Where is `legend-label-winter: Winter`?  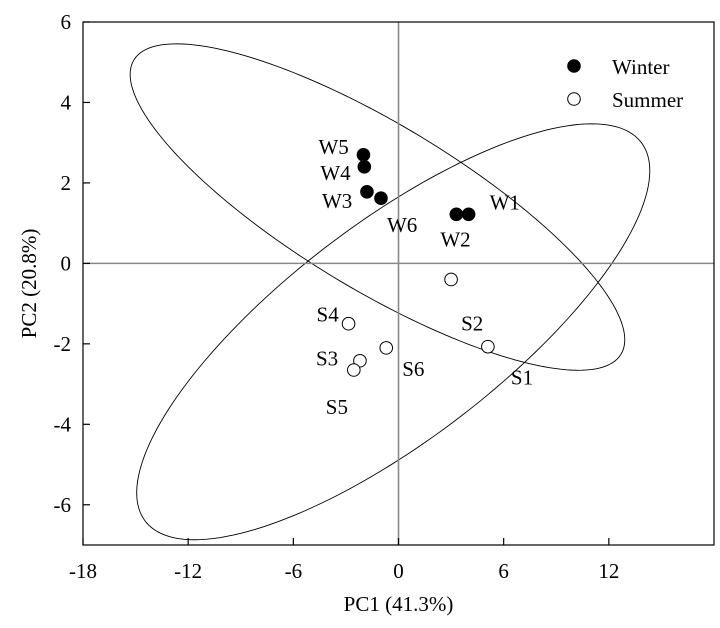 legend-label-winter: Winter is located at coordinates (640, 67).